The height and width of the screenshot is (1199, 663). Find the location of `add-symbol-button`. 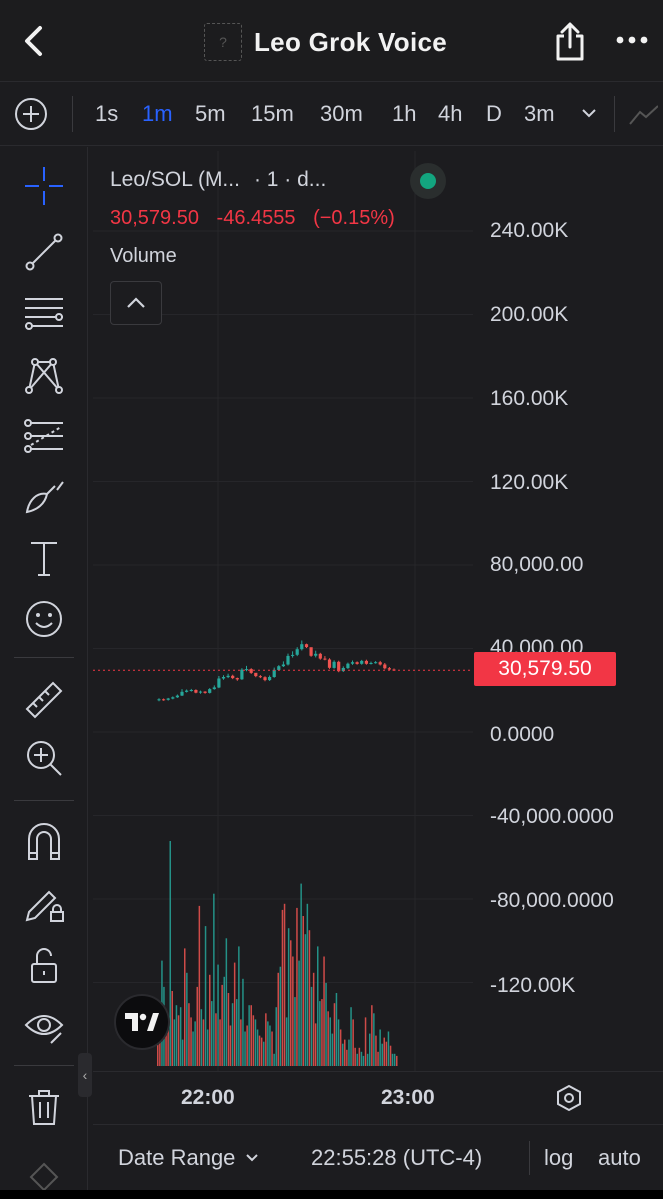

add-symbol-button is located at coordinates (31, 114).